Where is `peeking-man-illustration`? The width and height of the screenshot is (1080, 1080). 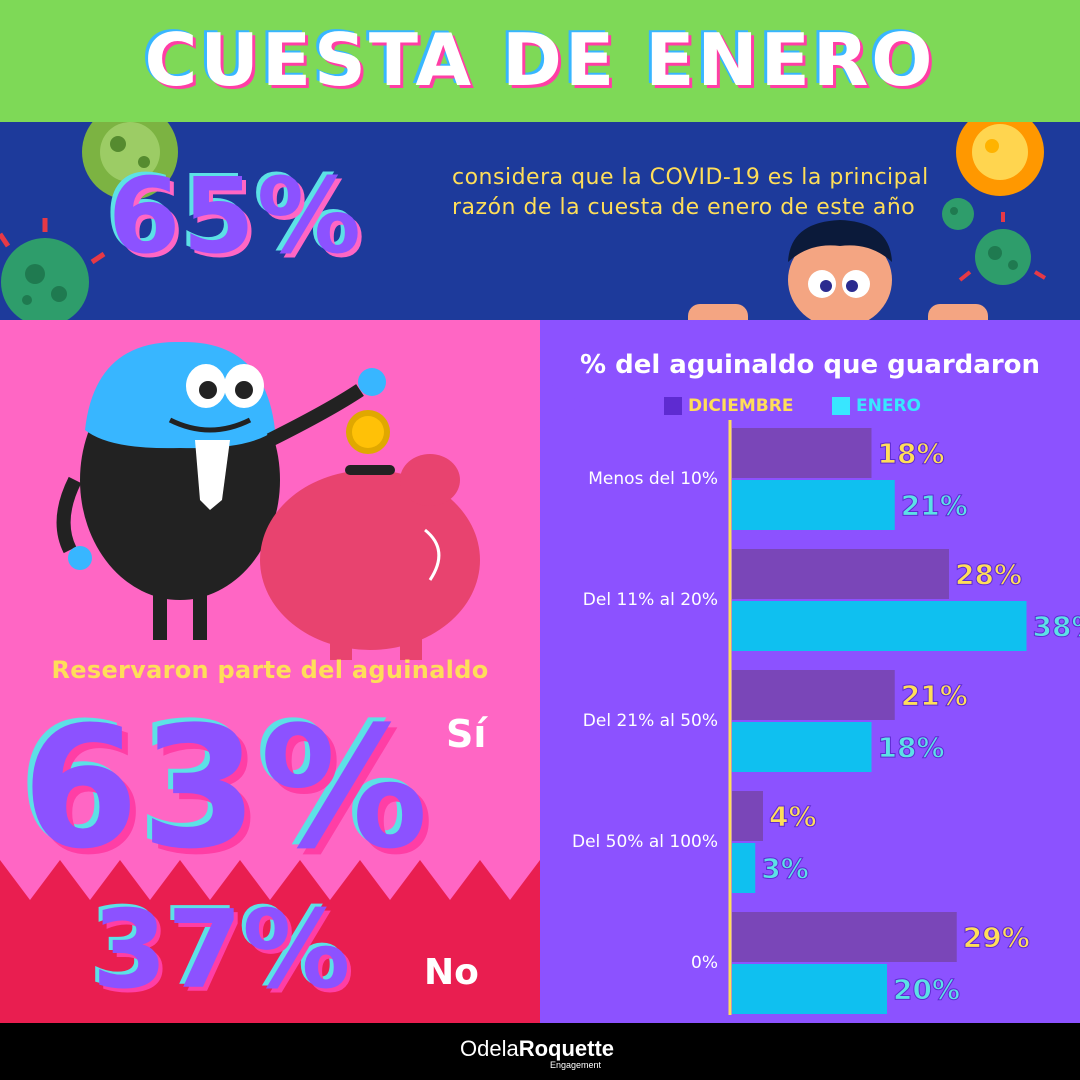 peeking-man-illustration is located at coordinates (840, 270).